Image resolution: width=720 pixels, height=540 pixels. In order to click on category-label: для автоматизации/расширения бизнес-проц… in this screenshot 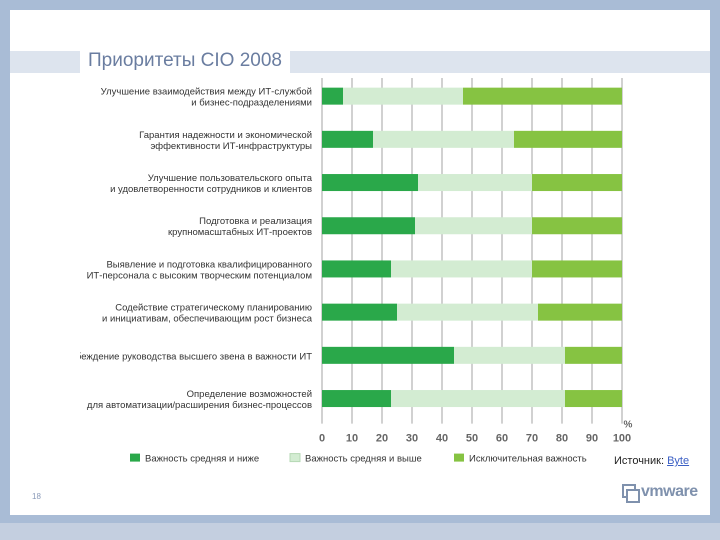, I will do `click(199, 405)`.